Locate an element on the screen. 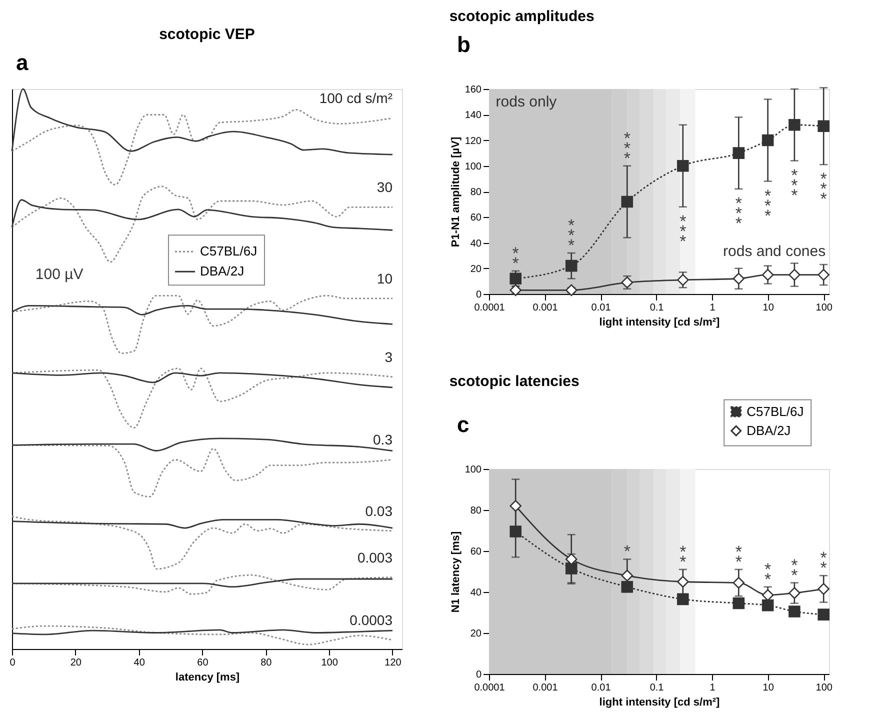 The image size is (890, 715). y-axis-title: P1-N1 amplitude [µV] is located at coordinates (456, 192).